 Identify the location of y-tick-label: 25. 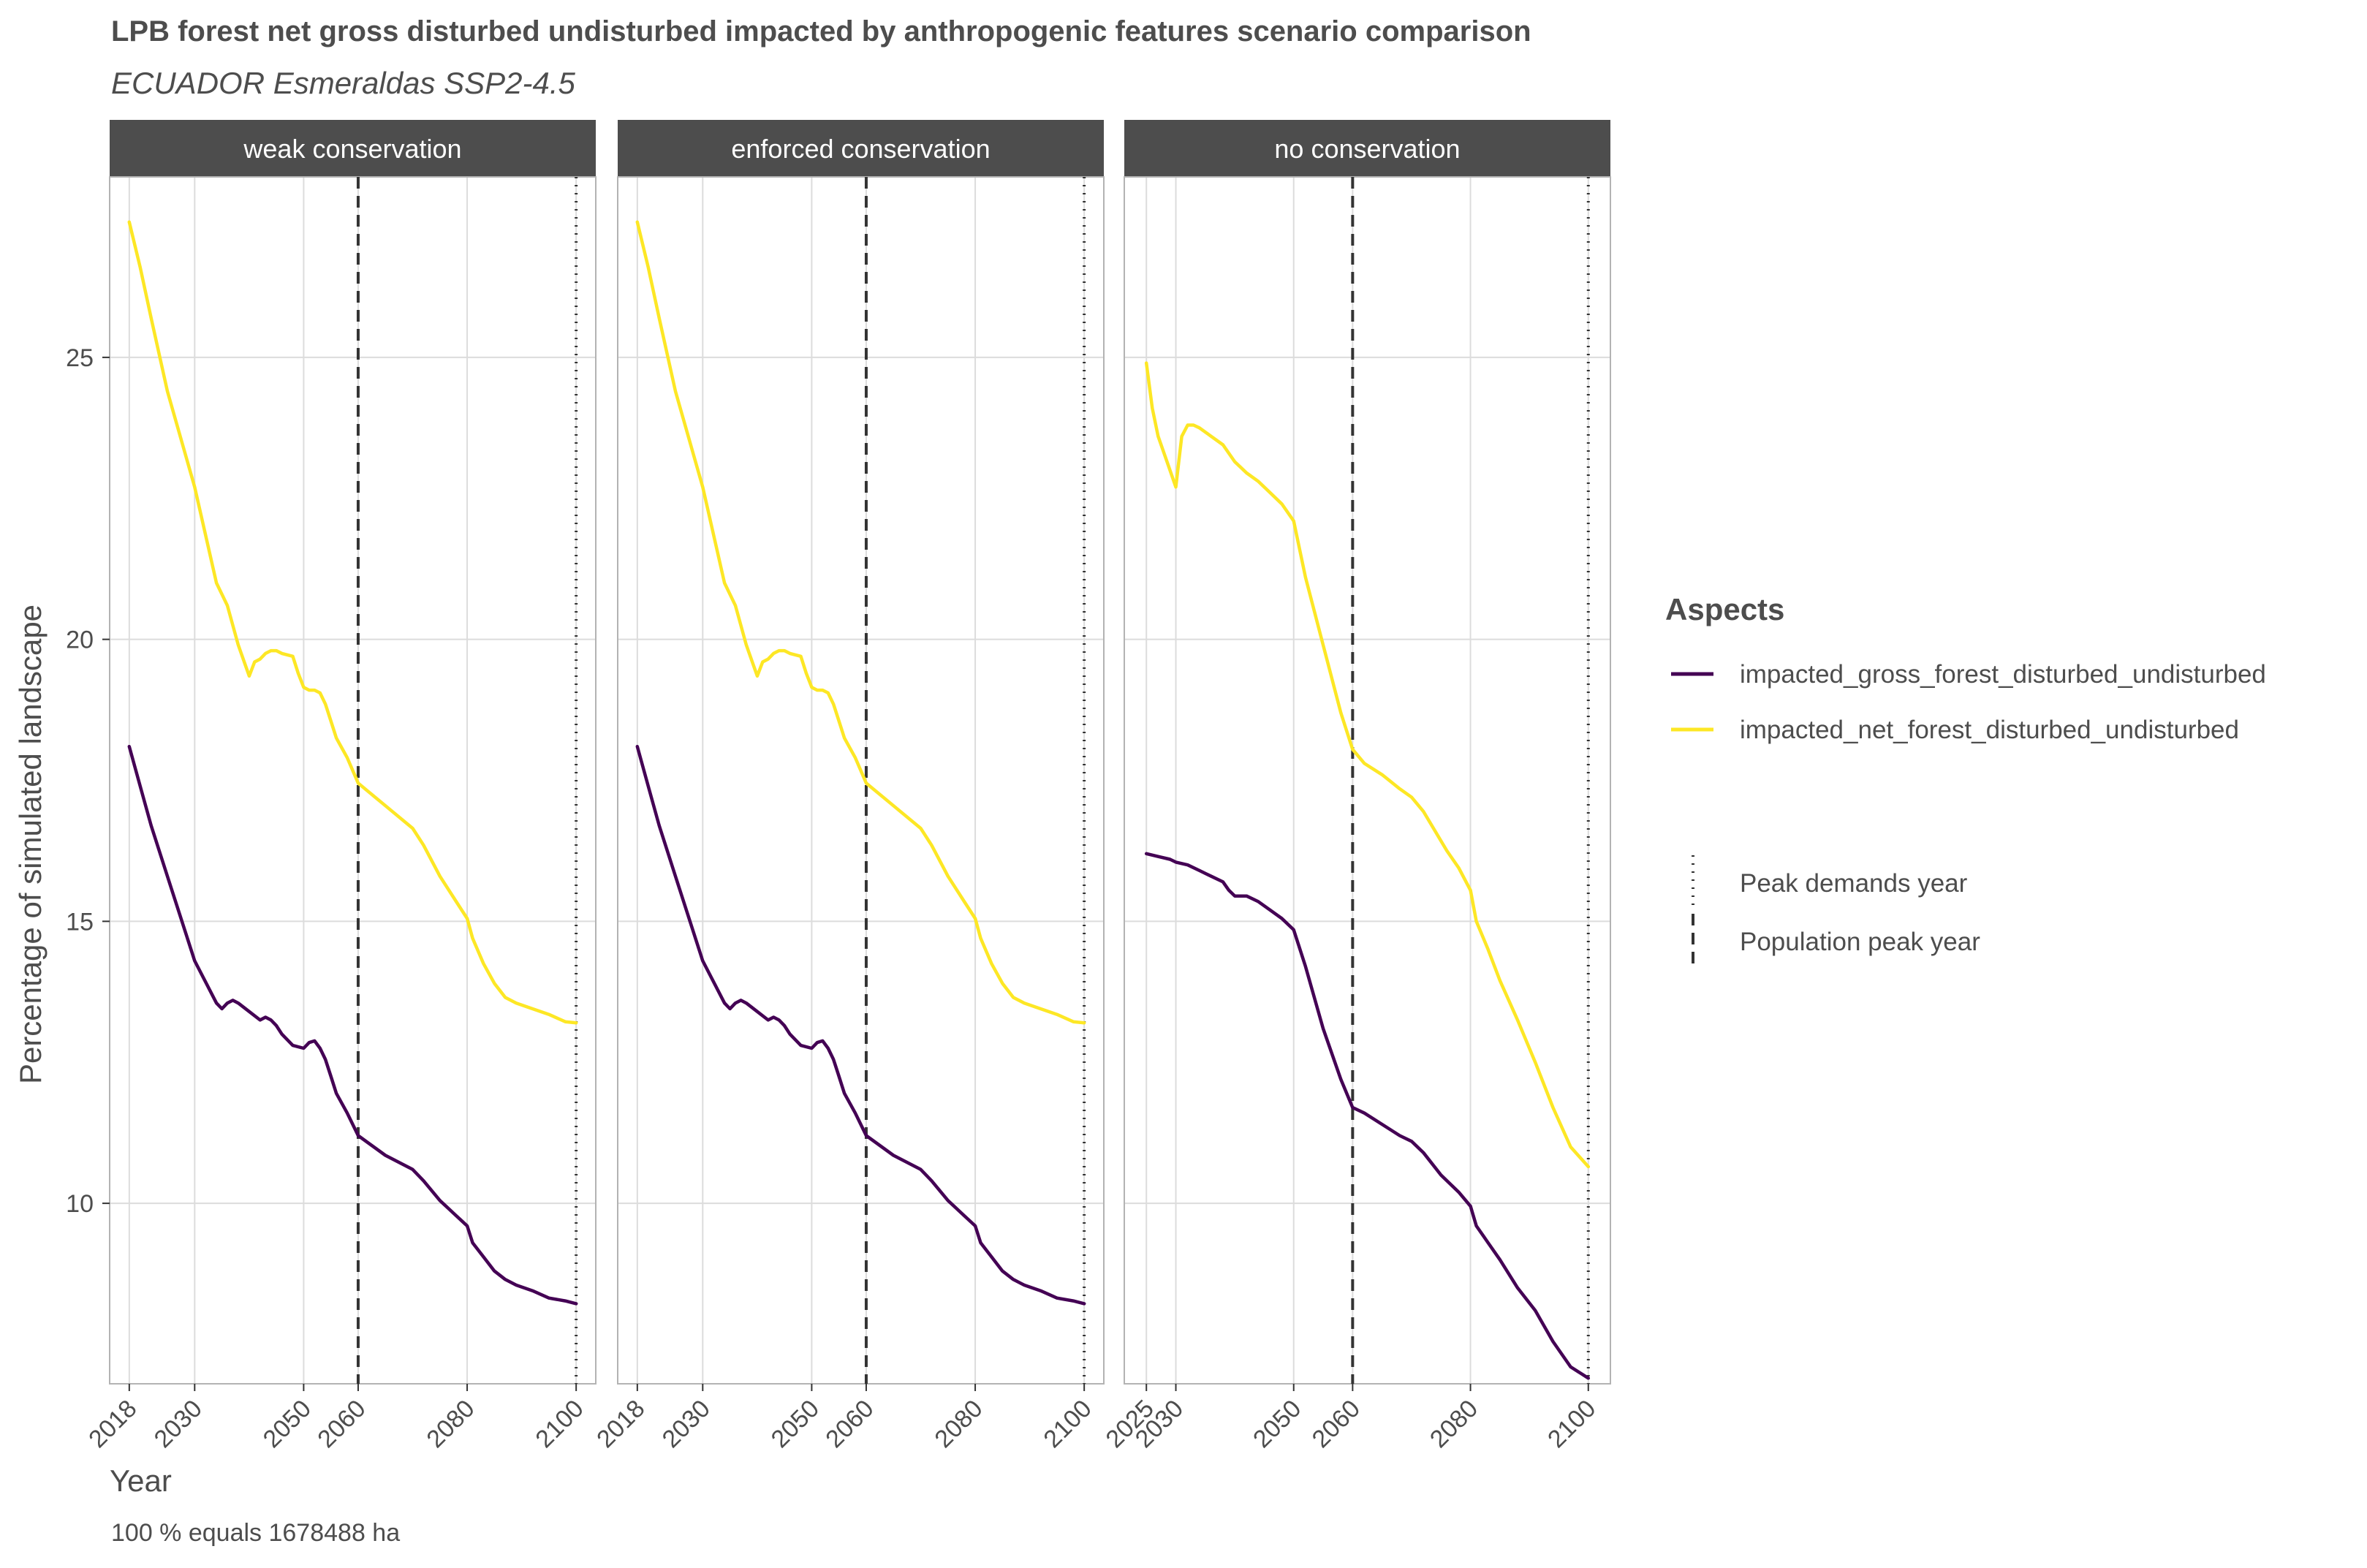
(80, 358).